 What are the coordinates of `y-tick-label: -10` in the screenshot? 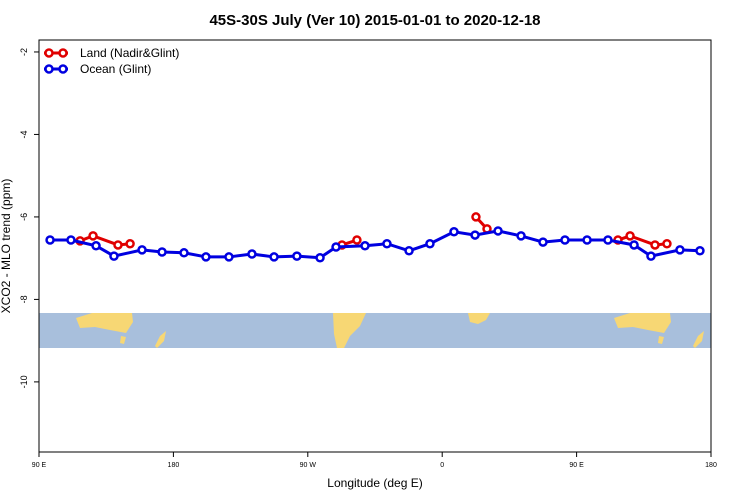 It's located at (24, 381).